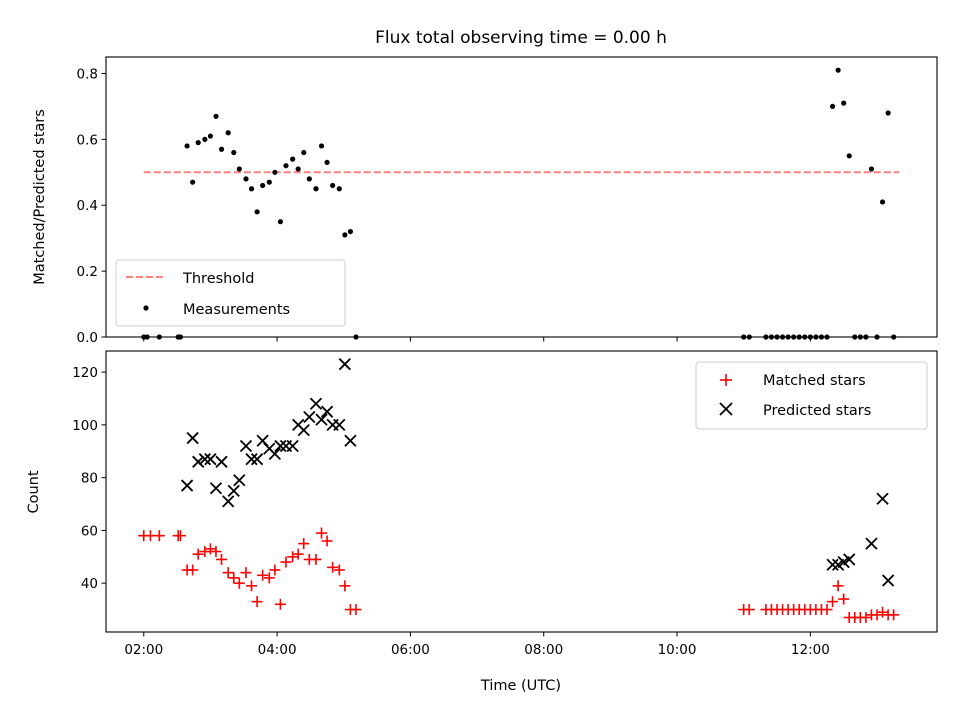 The image size is (960, 720). I want to click on top-legend: Threshold Measurements, so click(230, 293).